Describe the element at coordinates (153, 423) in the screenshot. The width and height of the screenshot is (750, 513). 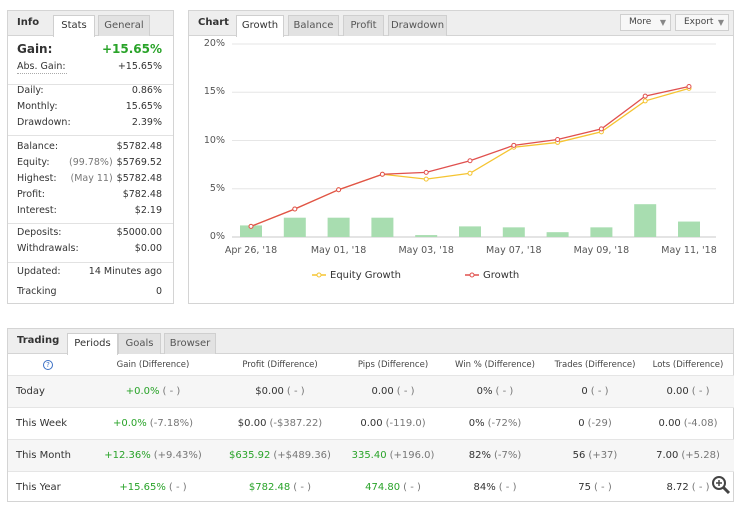
I see `table-cell: +0.0% (-7.18%)` at that location.